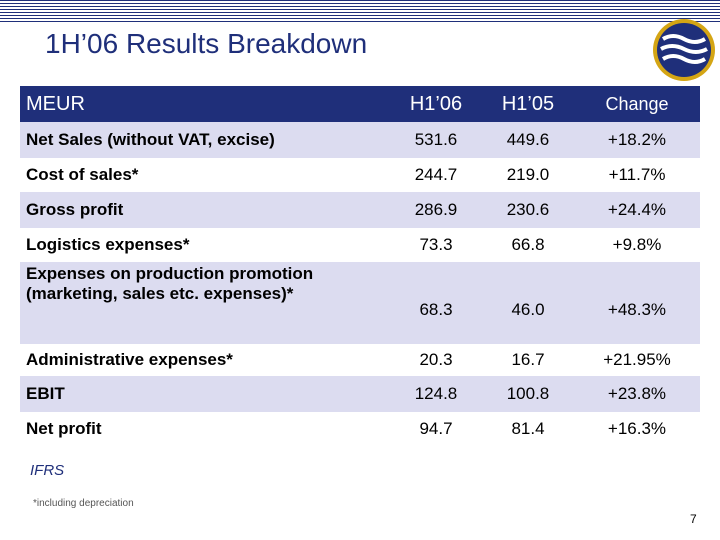  I want to click on row-h1-05: 16.7, so click(528, 359).